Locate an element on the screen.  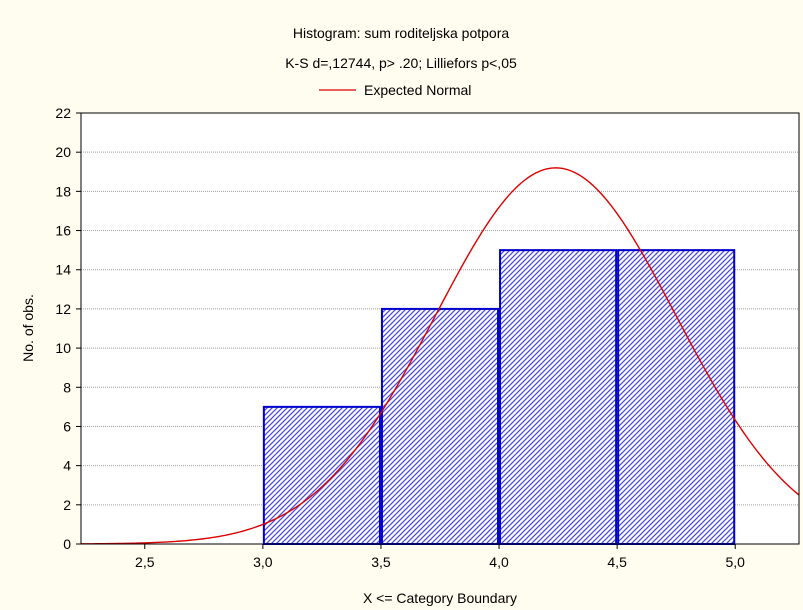
x-tick-label-2: 3,5 is located at coordinates (381, 562).